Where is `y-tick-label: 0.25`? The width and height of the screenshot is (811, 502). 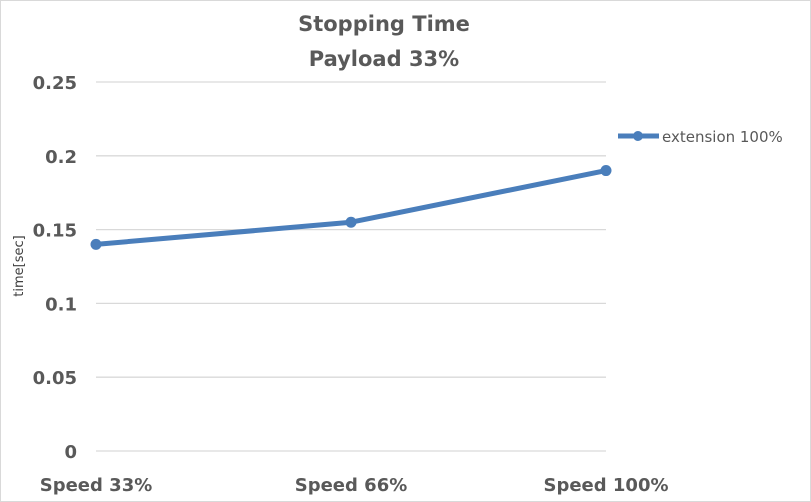 y-tick-label: 0.25 is located at coordinates (55, 83).